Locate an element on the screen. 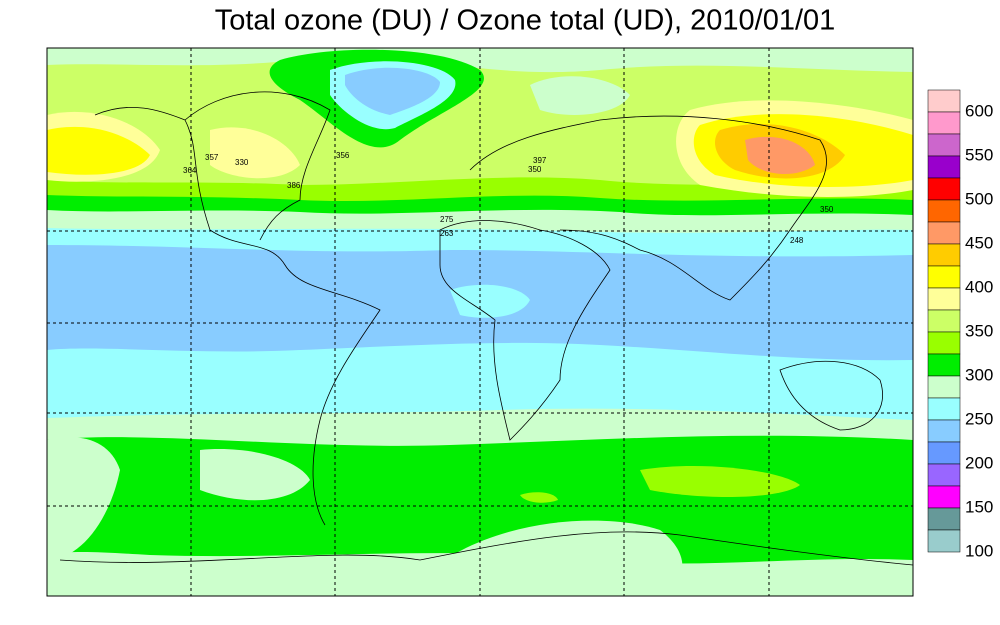 Image resolution: width=1000 pixels, height=625 pixels. colorbar: 100 150 200 250 300 350 400 450 500 550 600 is located at coordinates (960, 324).